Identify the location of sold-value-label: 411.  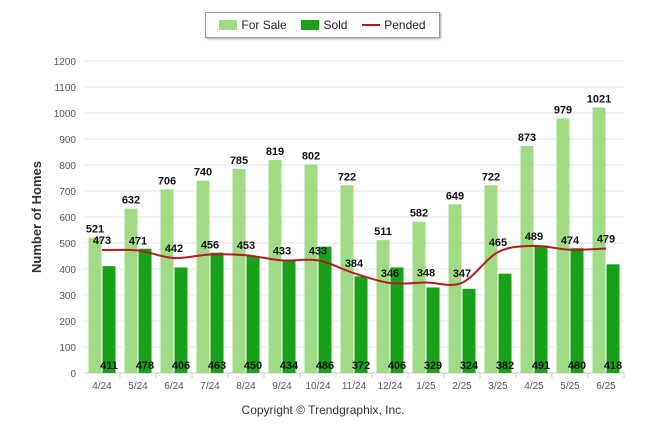
(109, 366).